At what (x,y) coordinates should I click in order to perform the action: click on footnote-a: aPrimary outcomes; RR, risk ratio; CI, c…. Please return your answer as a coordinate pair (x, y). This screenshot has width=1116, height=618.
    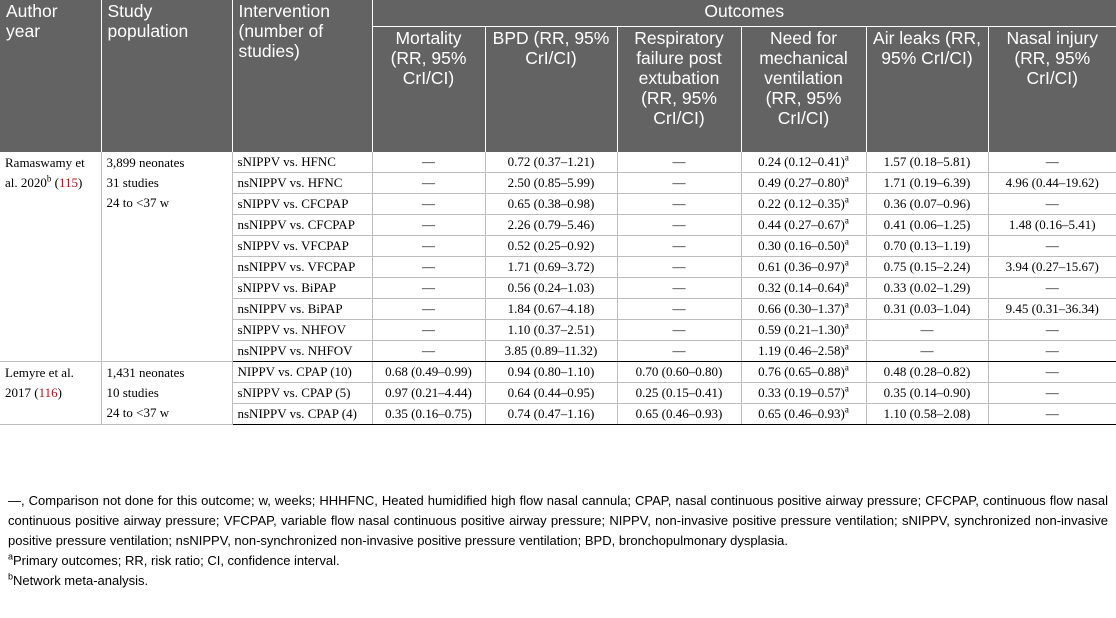
    Looking at the image, I should click on (558, 561).